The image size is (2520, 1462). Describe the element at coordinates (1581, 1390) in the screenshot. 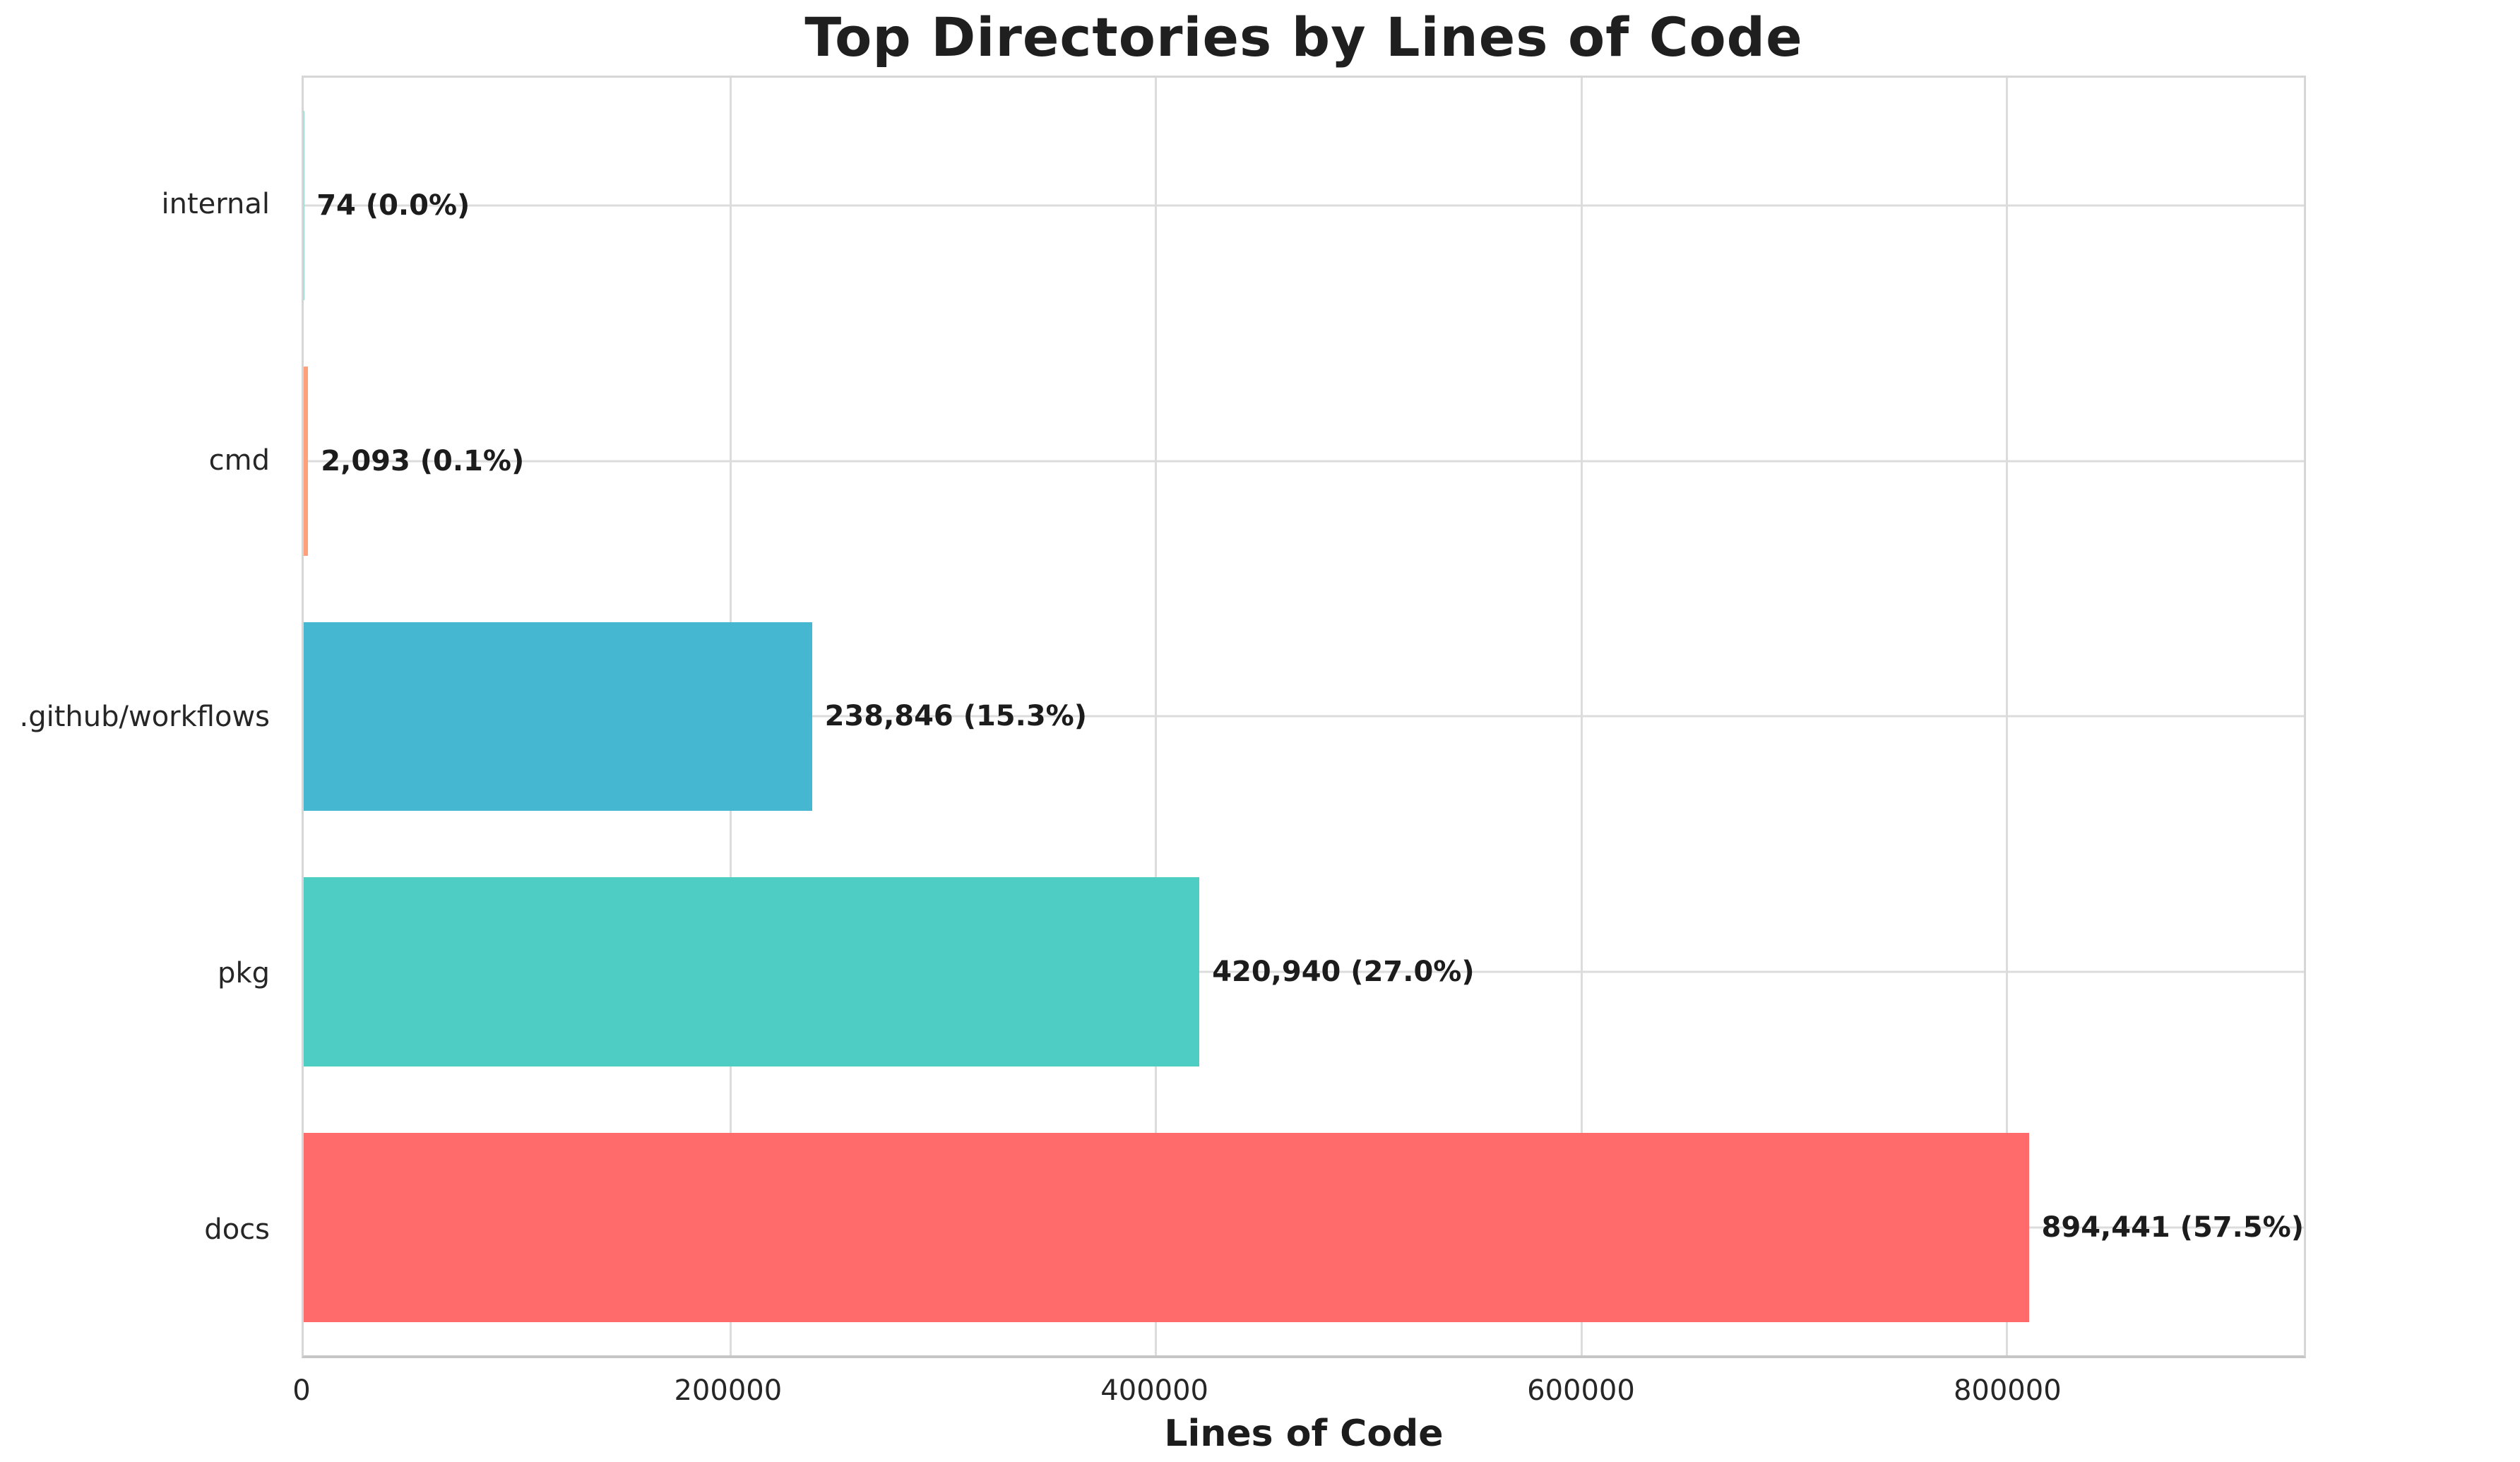

I see `x-tick-label: 600000` at that location.